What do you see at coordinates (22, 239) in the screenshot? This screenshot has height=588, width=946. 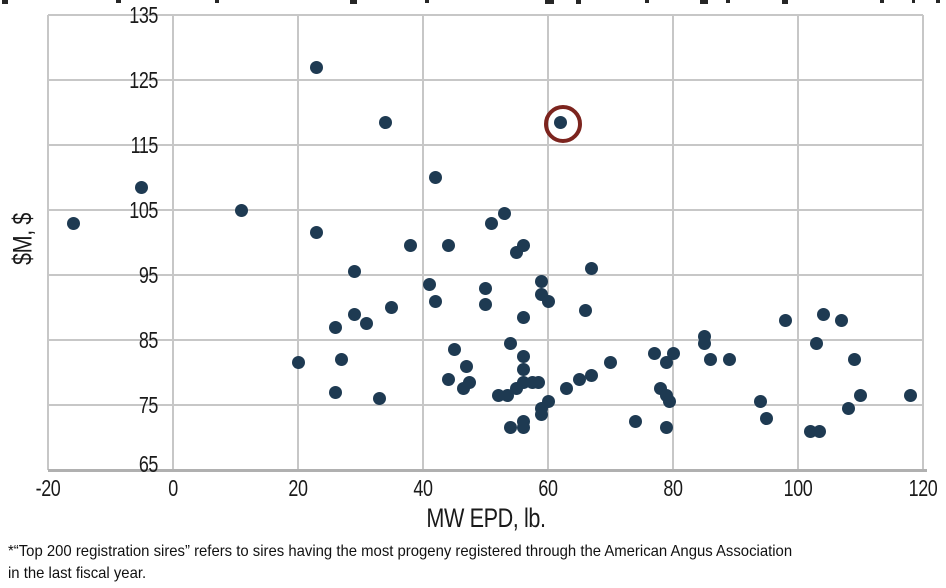 I see `y-axis-title: $M, $` at bounding box center [22, 239].